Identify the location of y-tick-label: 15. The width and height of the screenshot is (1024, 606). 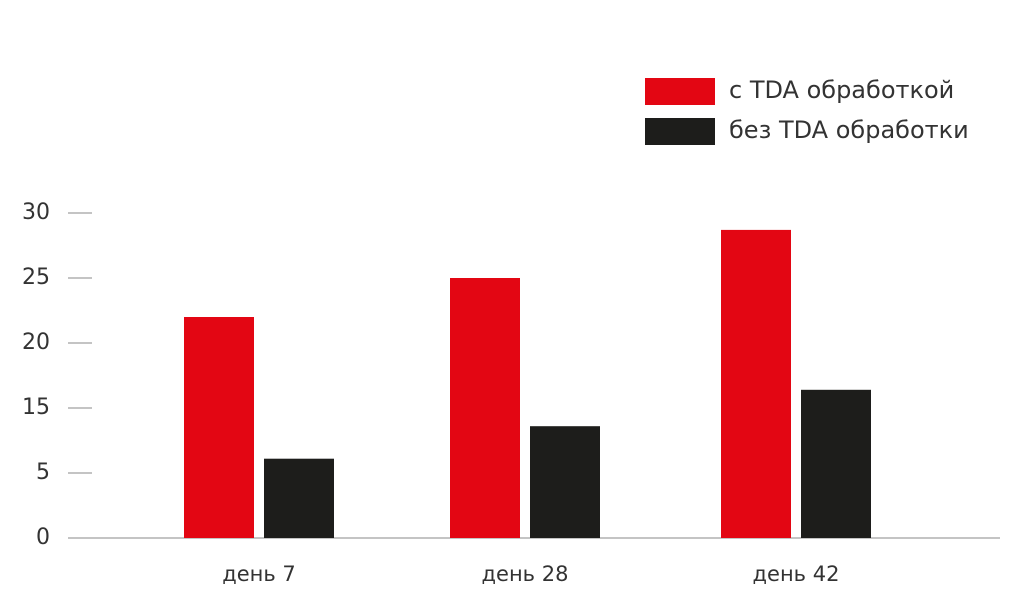
(36, 407).